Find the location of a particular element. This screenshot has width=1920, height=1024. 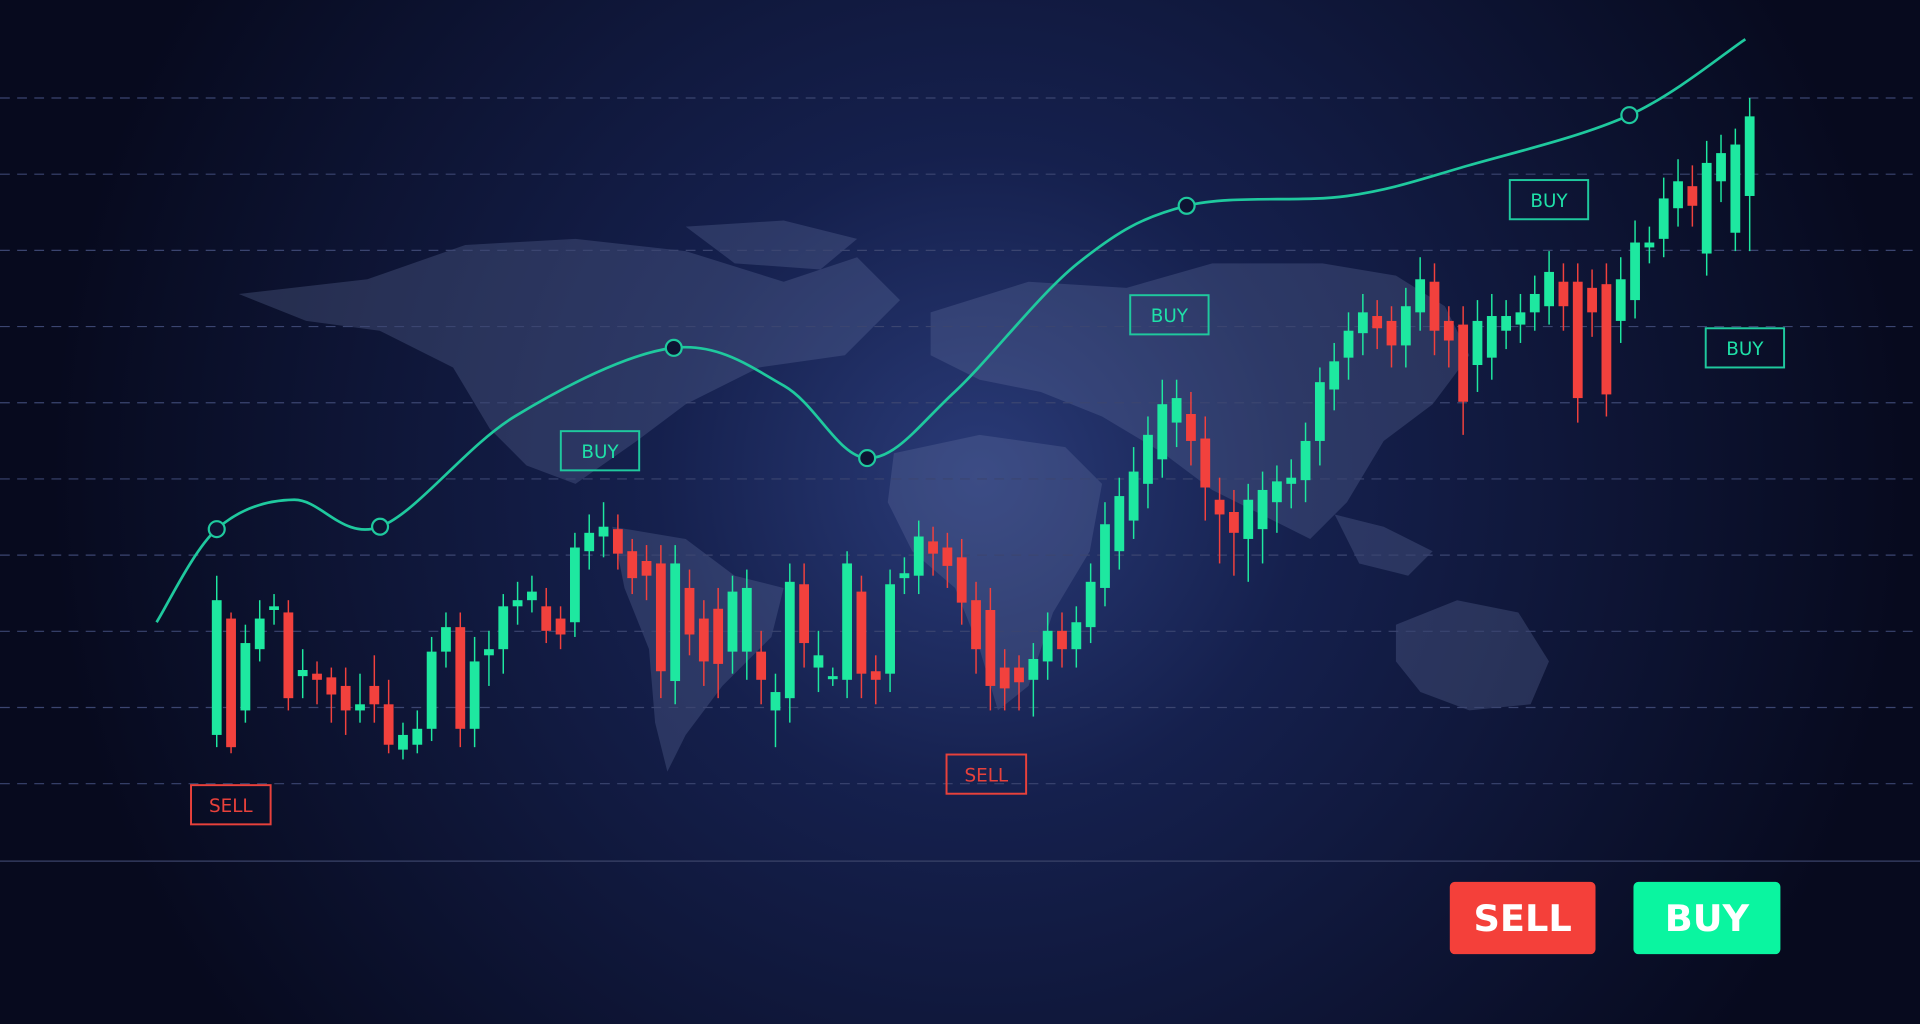

annotation-sell-2: SELL is located at coordinates (986, 774).